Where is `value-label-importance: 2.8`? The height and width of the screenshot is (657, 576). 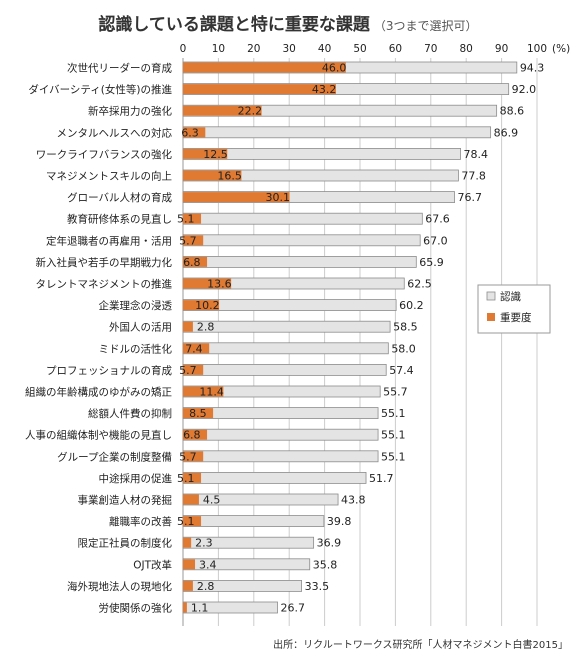
value-label-importance: 2.8 is located at coordinates (206, 327).